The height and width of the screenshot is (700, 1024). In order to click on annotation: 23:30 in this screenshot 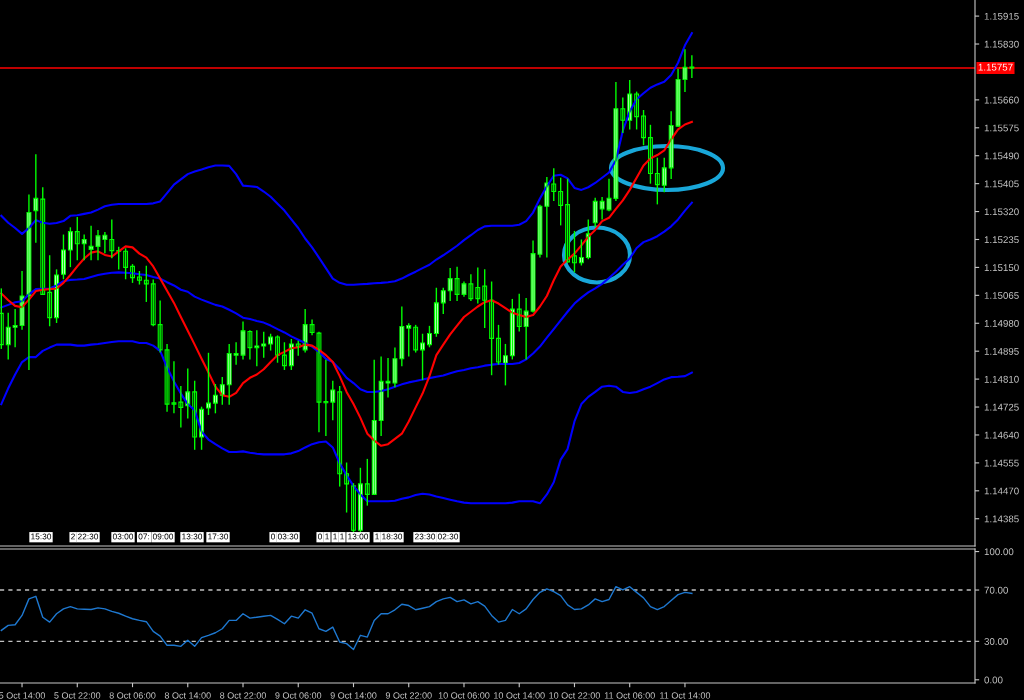, I will do `click(425, 536)`.